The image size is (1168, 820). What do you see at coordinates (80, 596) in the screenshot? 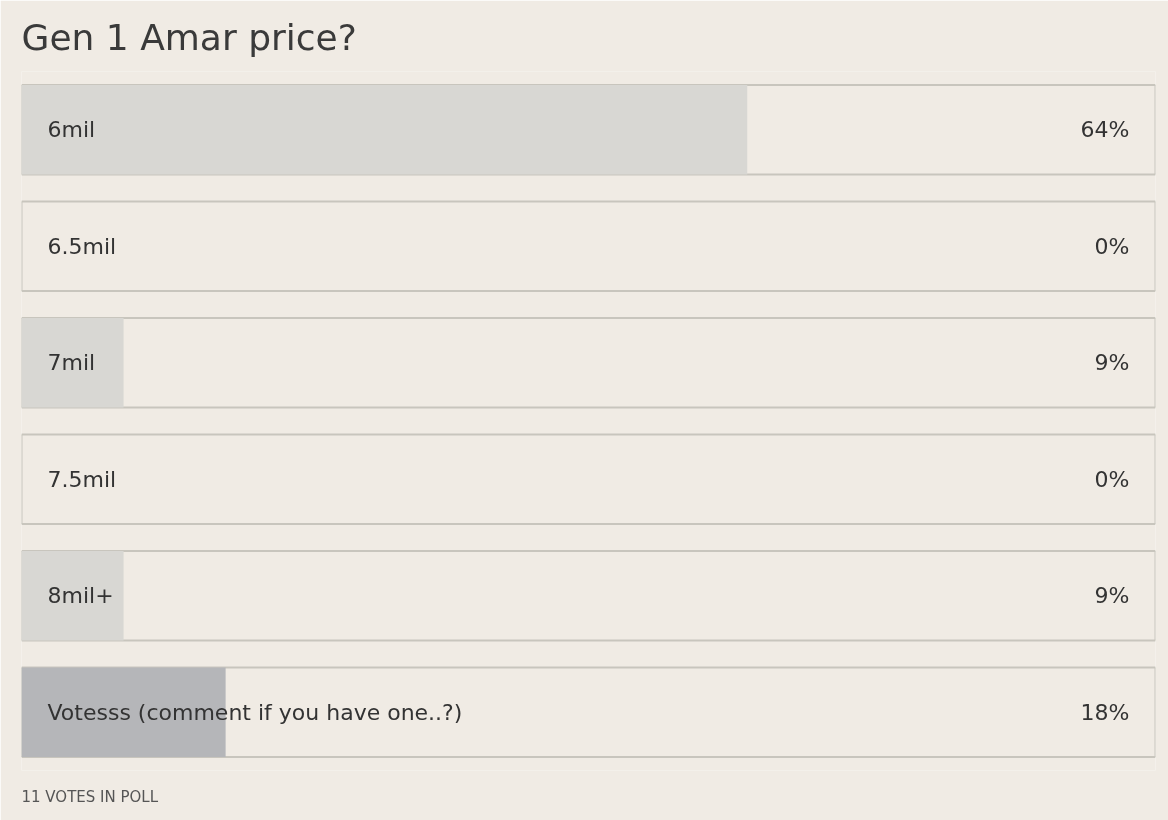
I see `y-tick-label: 8mil+` at bounding box center [80, 596].